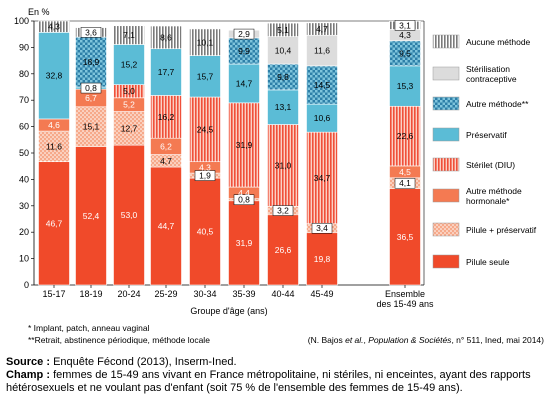  I want to click on data-label: 3,4, so click(322, 228).